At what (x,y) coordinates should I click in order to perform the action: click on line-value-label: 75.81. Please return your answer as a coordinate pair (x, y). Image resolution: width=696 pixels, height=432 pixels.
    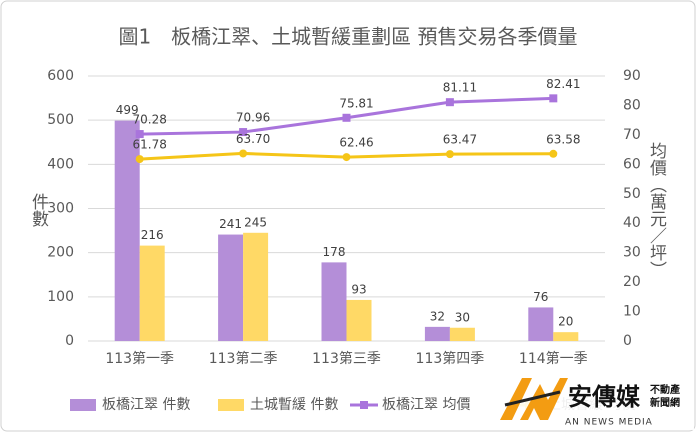
    Looking at the image, I should click on (356, 103).